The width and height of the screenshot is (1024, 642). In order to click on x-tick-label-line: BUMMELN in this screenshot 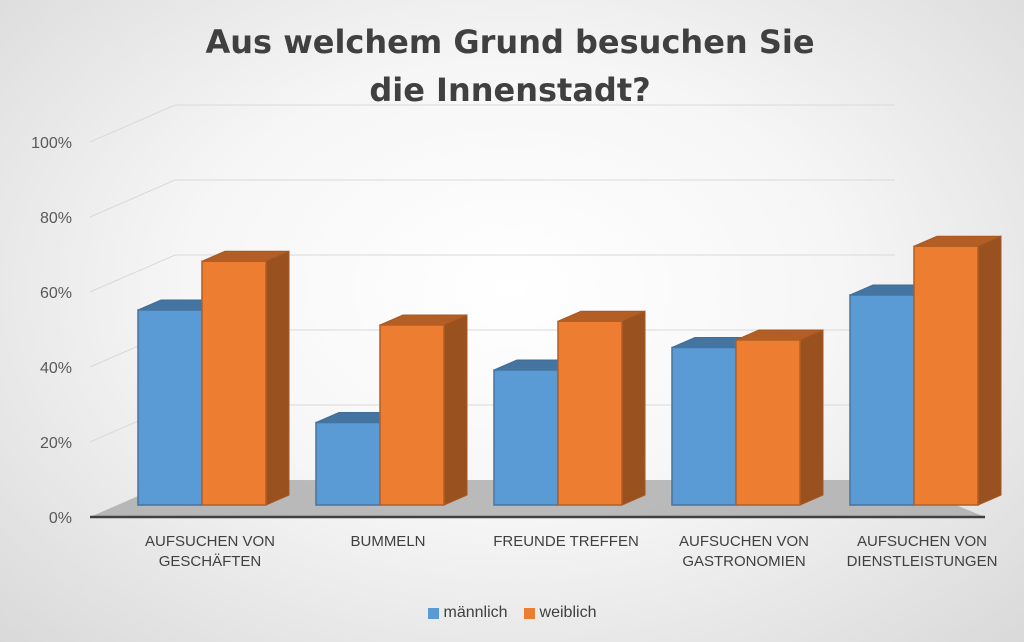, I will do `click(387, 541)`.